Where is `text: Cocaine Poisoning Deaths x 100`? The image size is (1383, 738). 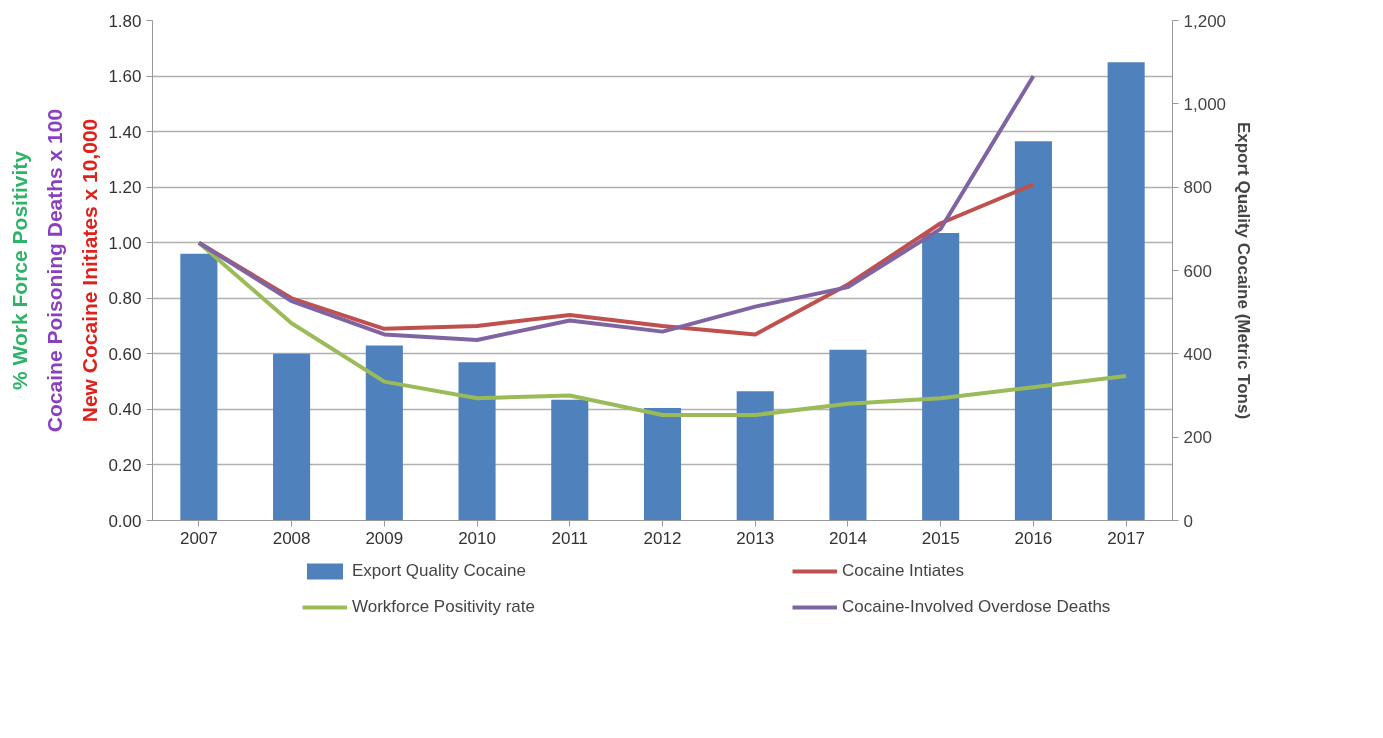 text: Cocaine Poisoning Deaths x 100 is located at coordinates (54, 270).